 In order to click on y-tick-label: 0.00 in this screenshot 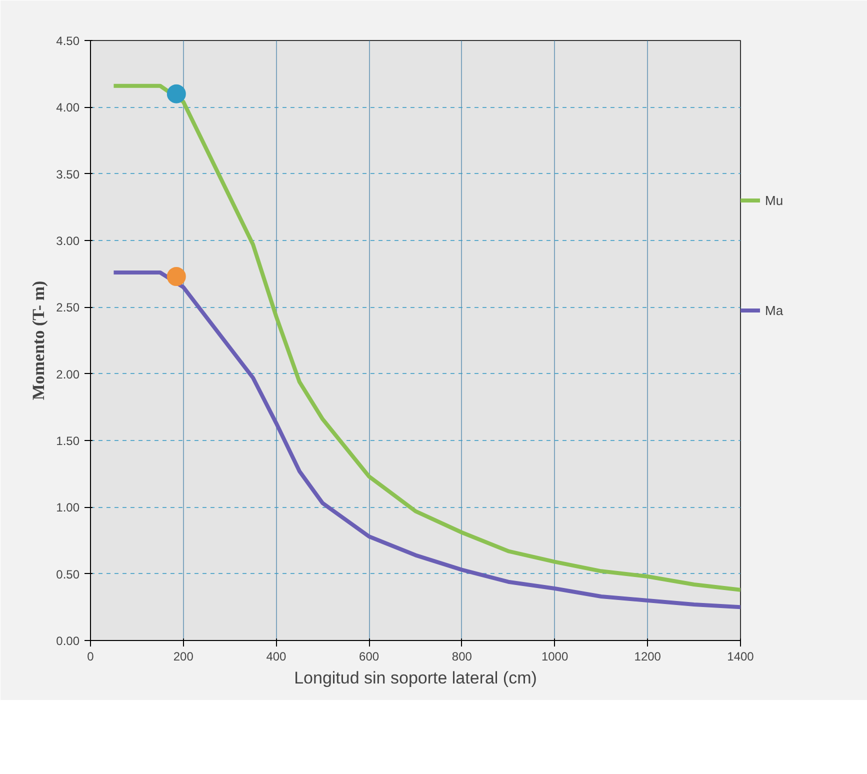, I will do `click(68, 641)`.